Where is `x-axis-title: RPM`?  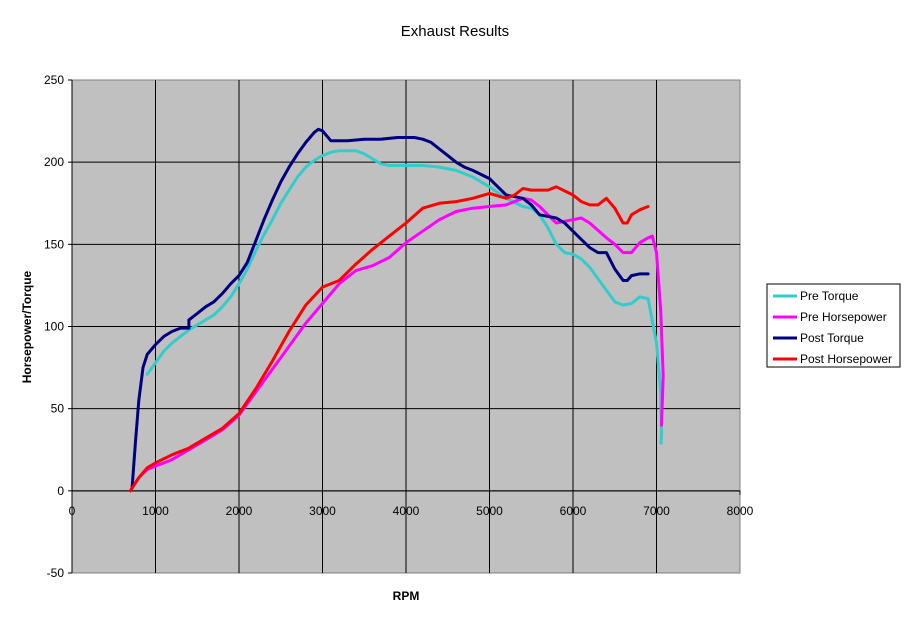 x-axis-title: RPM is located at coordinates (406, 596).